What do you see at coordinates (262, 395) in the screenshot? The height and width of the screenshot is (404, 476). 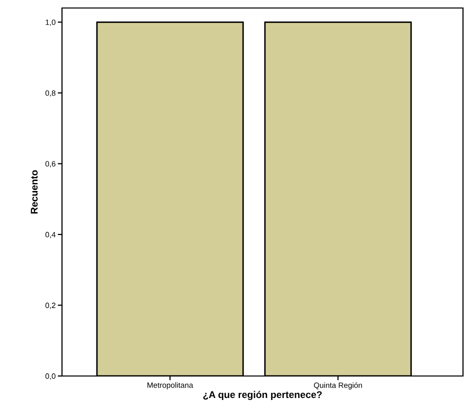 I see `x-axis-title: ¿A que región pertenece?` at bounding box center [262, 395].